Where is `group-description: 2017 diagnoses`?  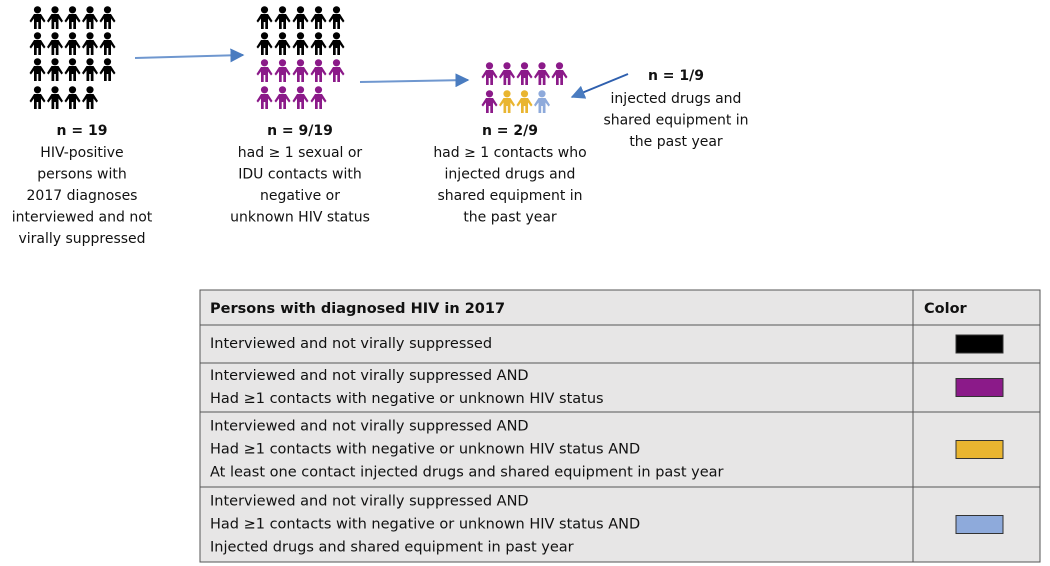 group-description: 2017 diagnoses is located at coordinates (82, 196).